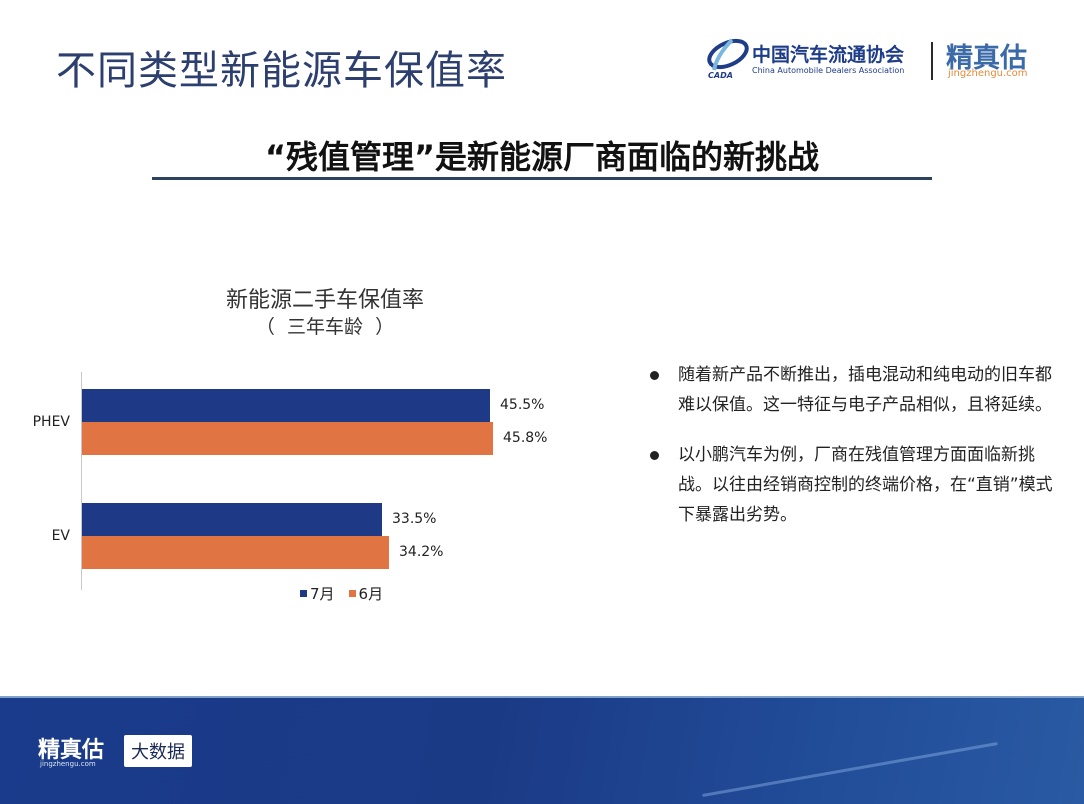  I want to click on slide-title: 不同类型新能源车保值率, so click(281, 71).